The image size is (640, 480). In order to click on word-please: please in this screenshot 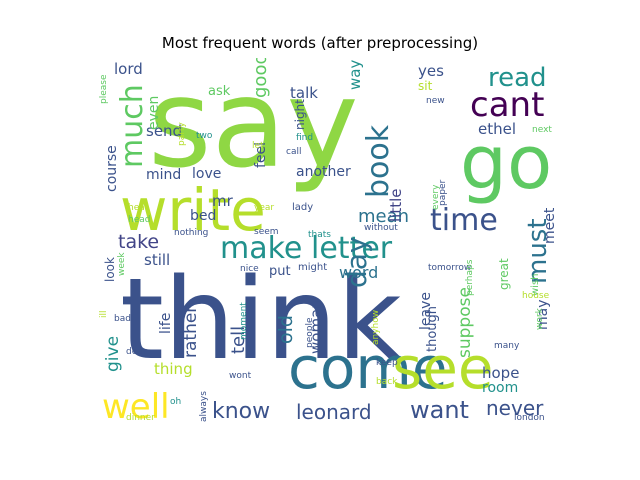, I will do `click(104, 89)`.